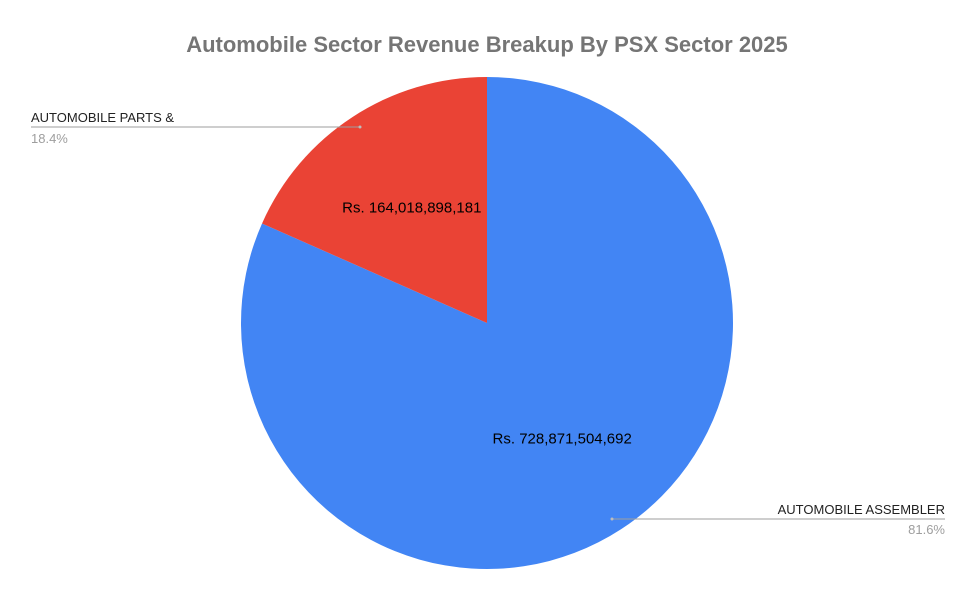 This screenshot has height=600, width=975. I want to click on callout-category-label: AUTOMOBILE PARTS &, so click(102, 117).